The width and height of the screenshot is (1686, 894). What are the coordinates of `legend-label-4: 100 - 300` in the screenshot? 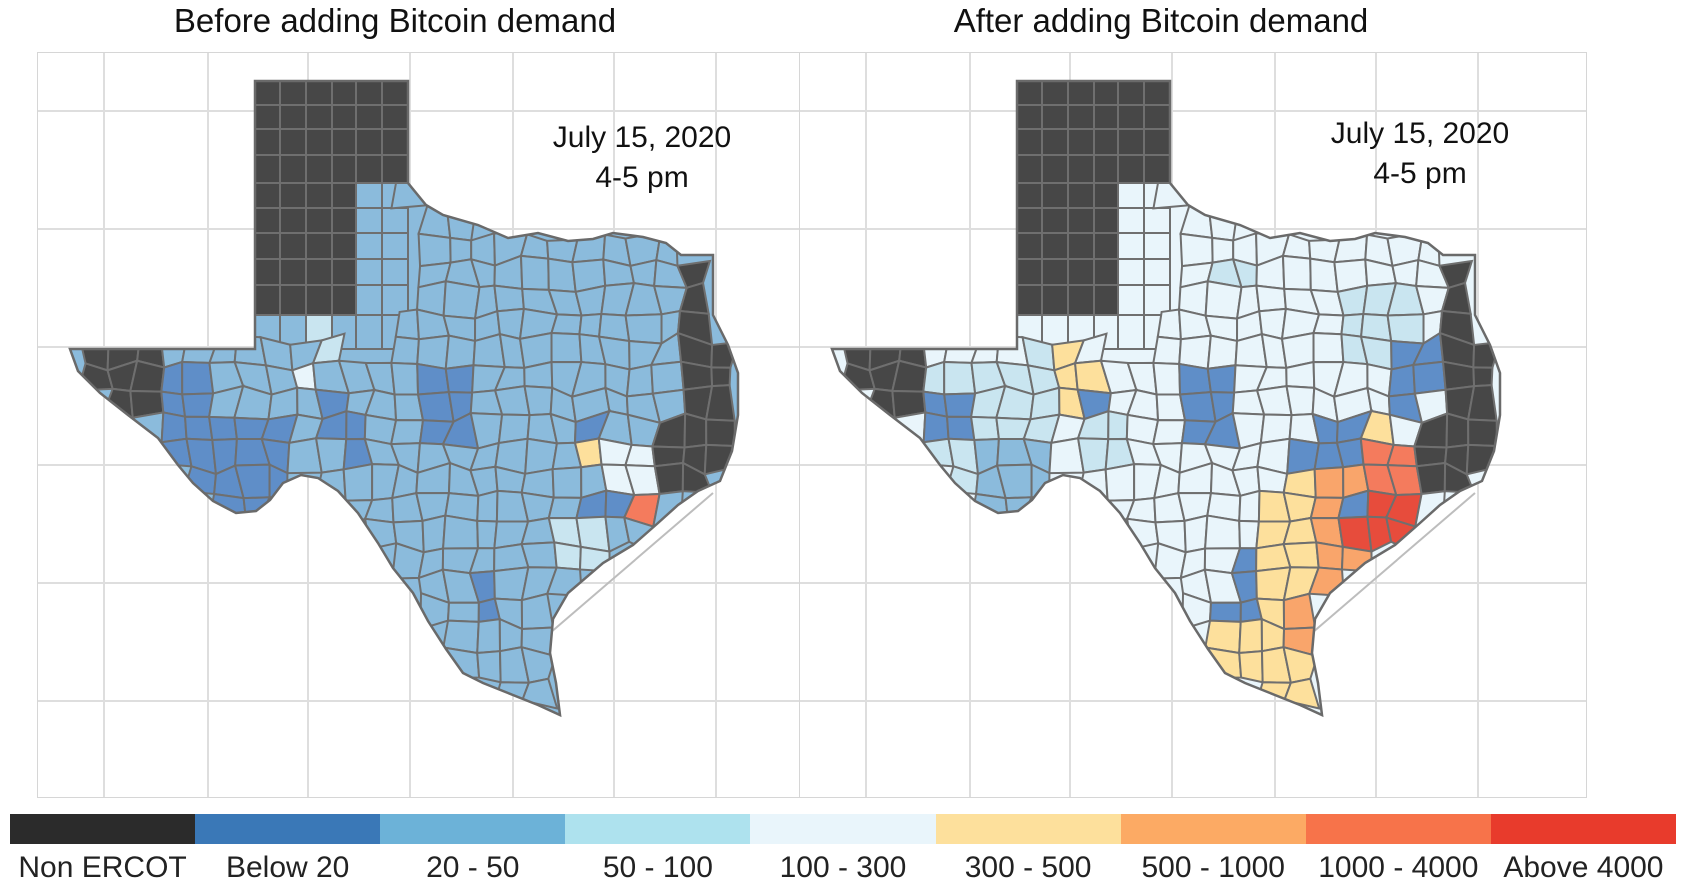 It's located at (843, 867).